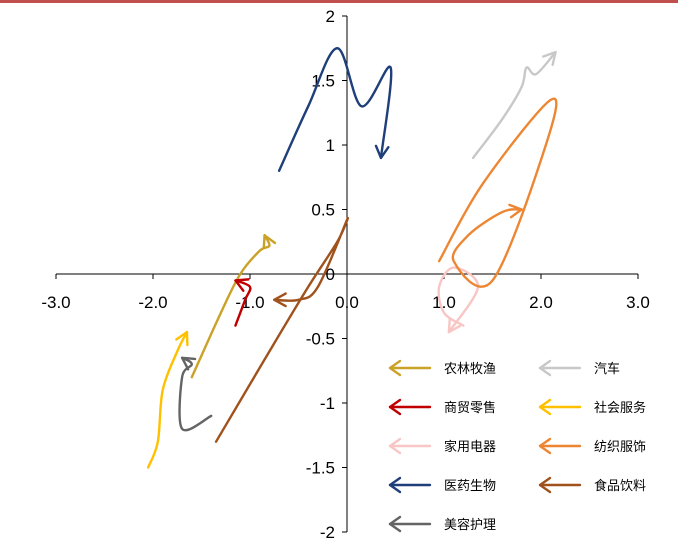  I want to click on legend-label-7: 医药生物, so click(470, 486).